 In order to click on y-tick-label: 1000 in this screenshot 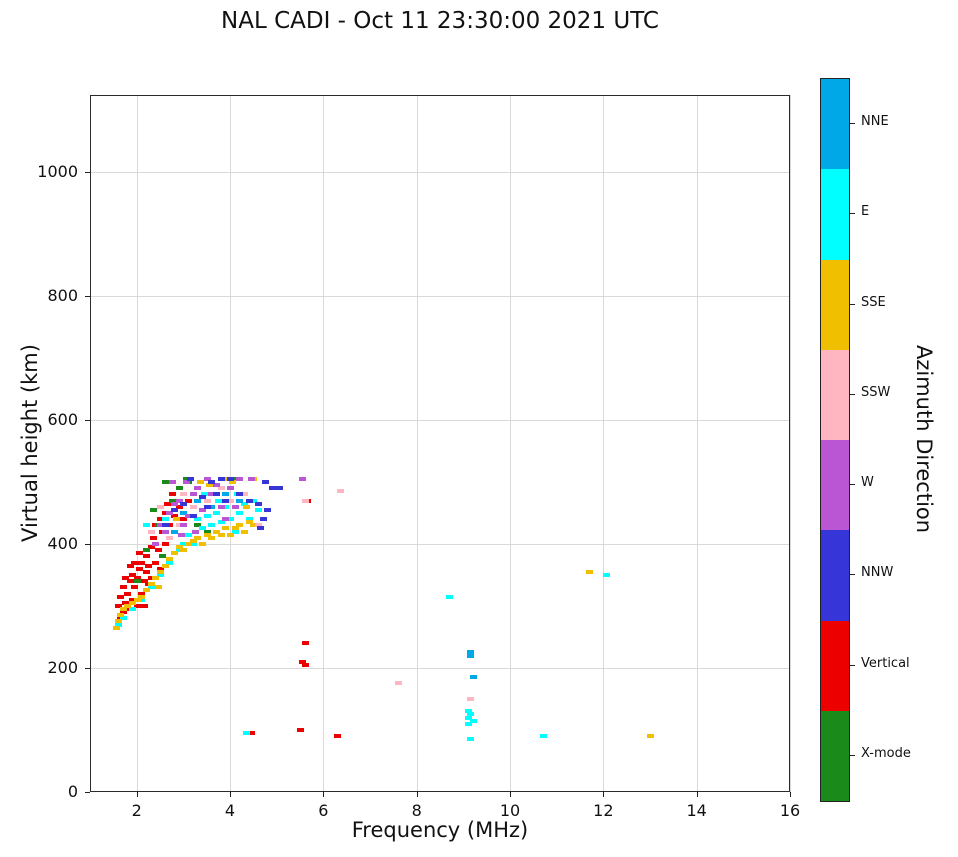, I will do `click(57, 171)`.